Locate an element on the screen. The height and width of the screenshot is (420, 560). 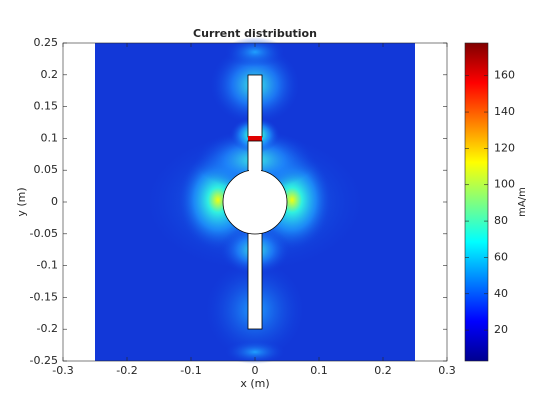
colorbar is located at coordinates (476, 202).